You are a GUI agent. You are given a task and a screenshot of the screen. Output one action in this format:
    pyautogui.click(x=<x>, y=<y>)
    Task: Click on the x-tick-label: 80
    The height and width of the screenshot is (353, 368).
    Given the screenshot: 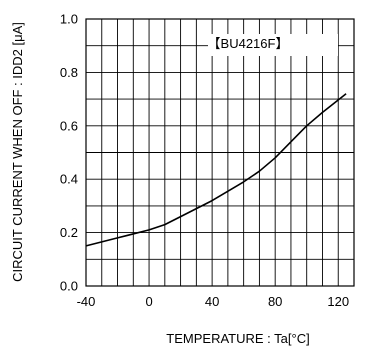 What is the action you would take?
    pyautogui.click(x=275, y=301)
    